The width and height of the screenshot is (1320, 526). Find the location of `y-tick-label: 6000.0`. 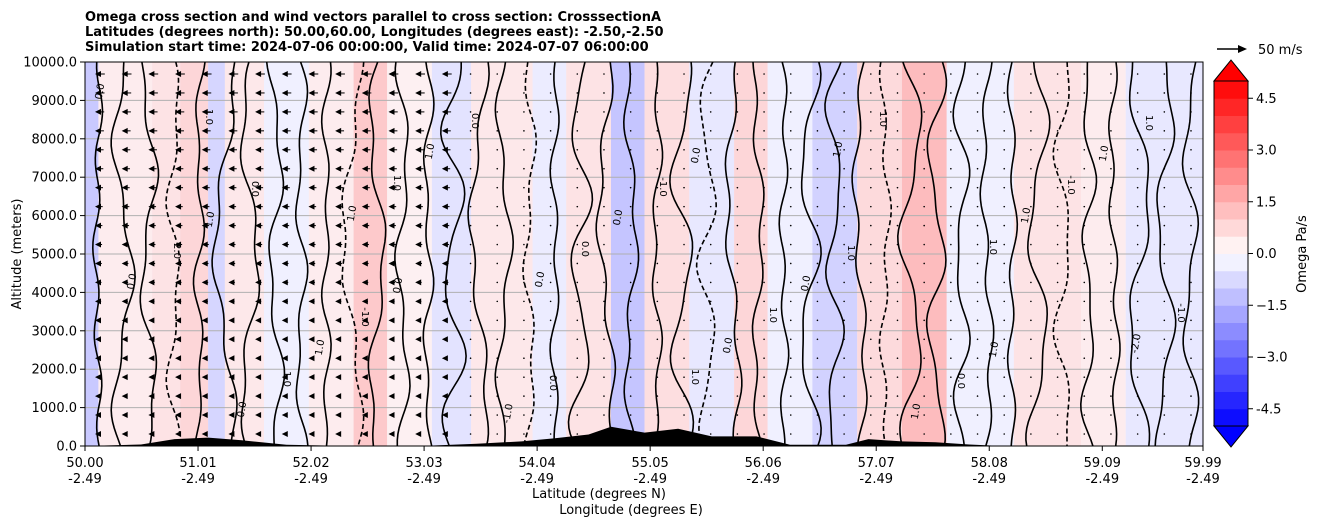

y-tick-label: 6000.0 is located at coordinates (55, 216).